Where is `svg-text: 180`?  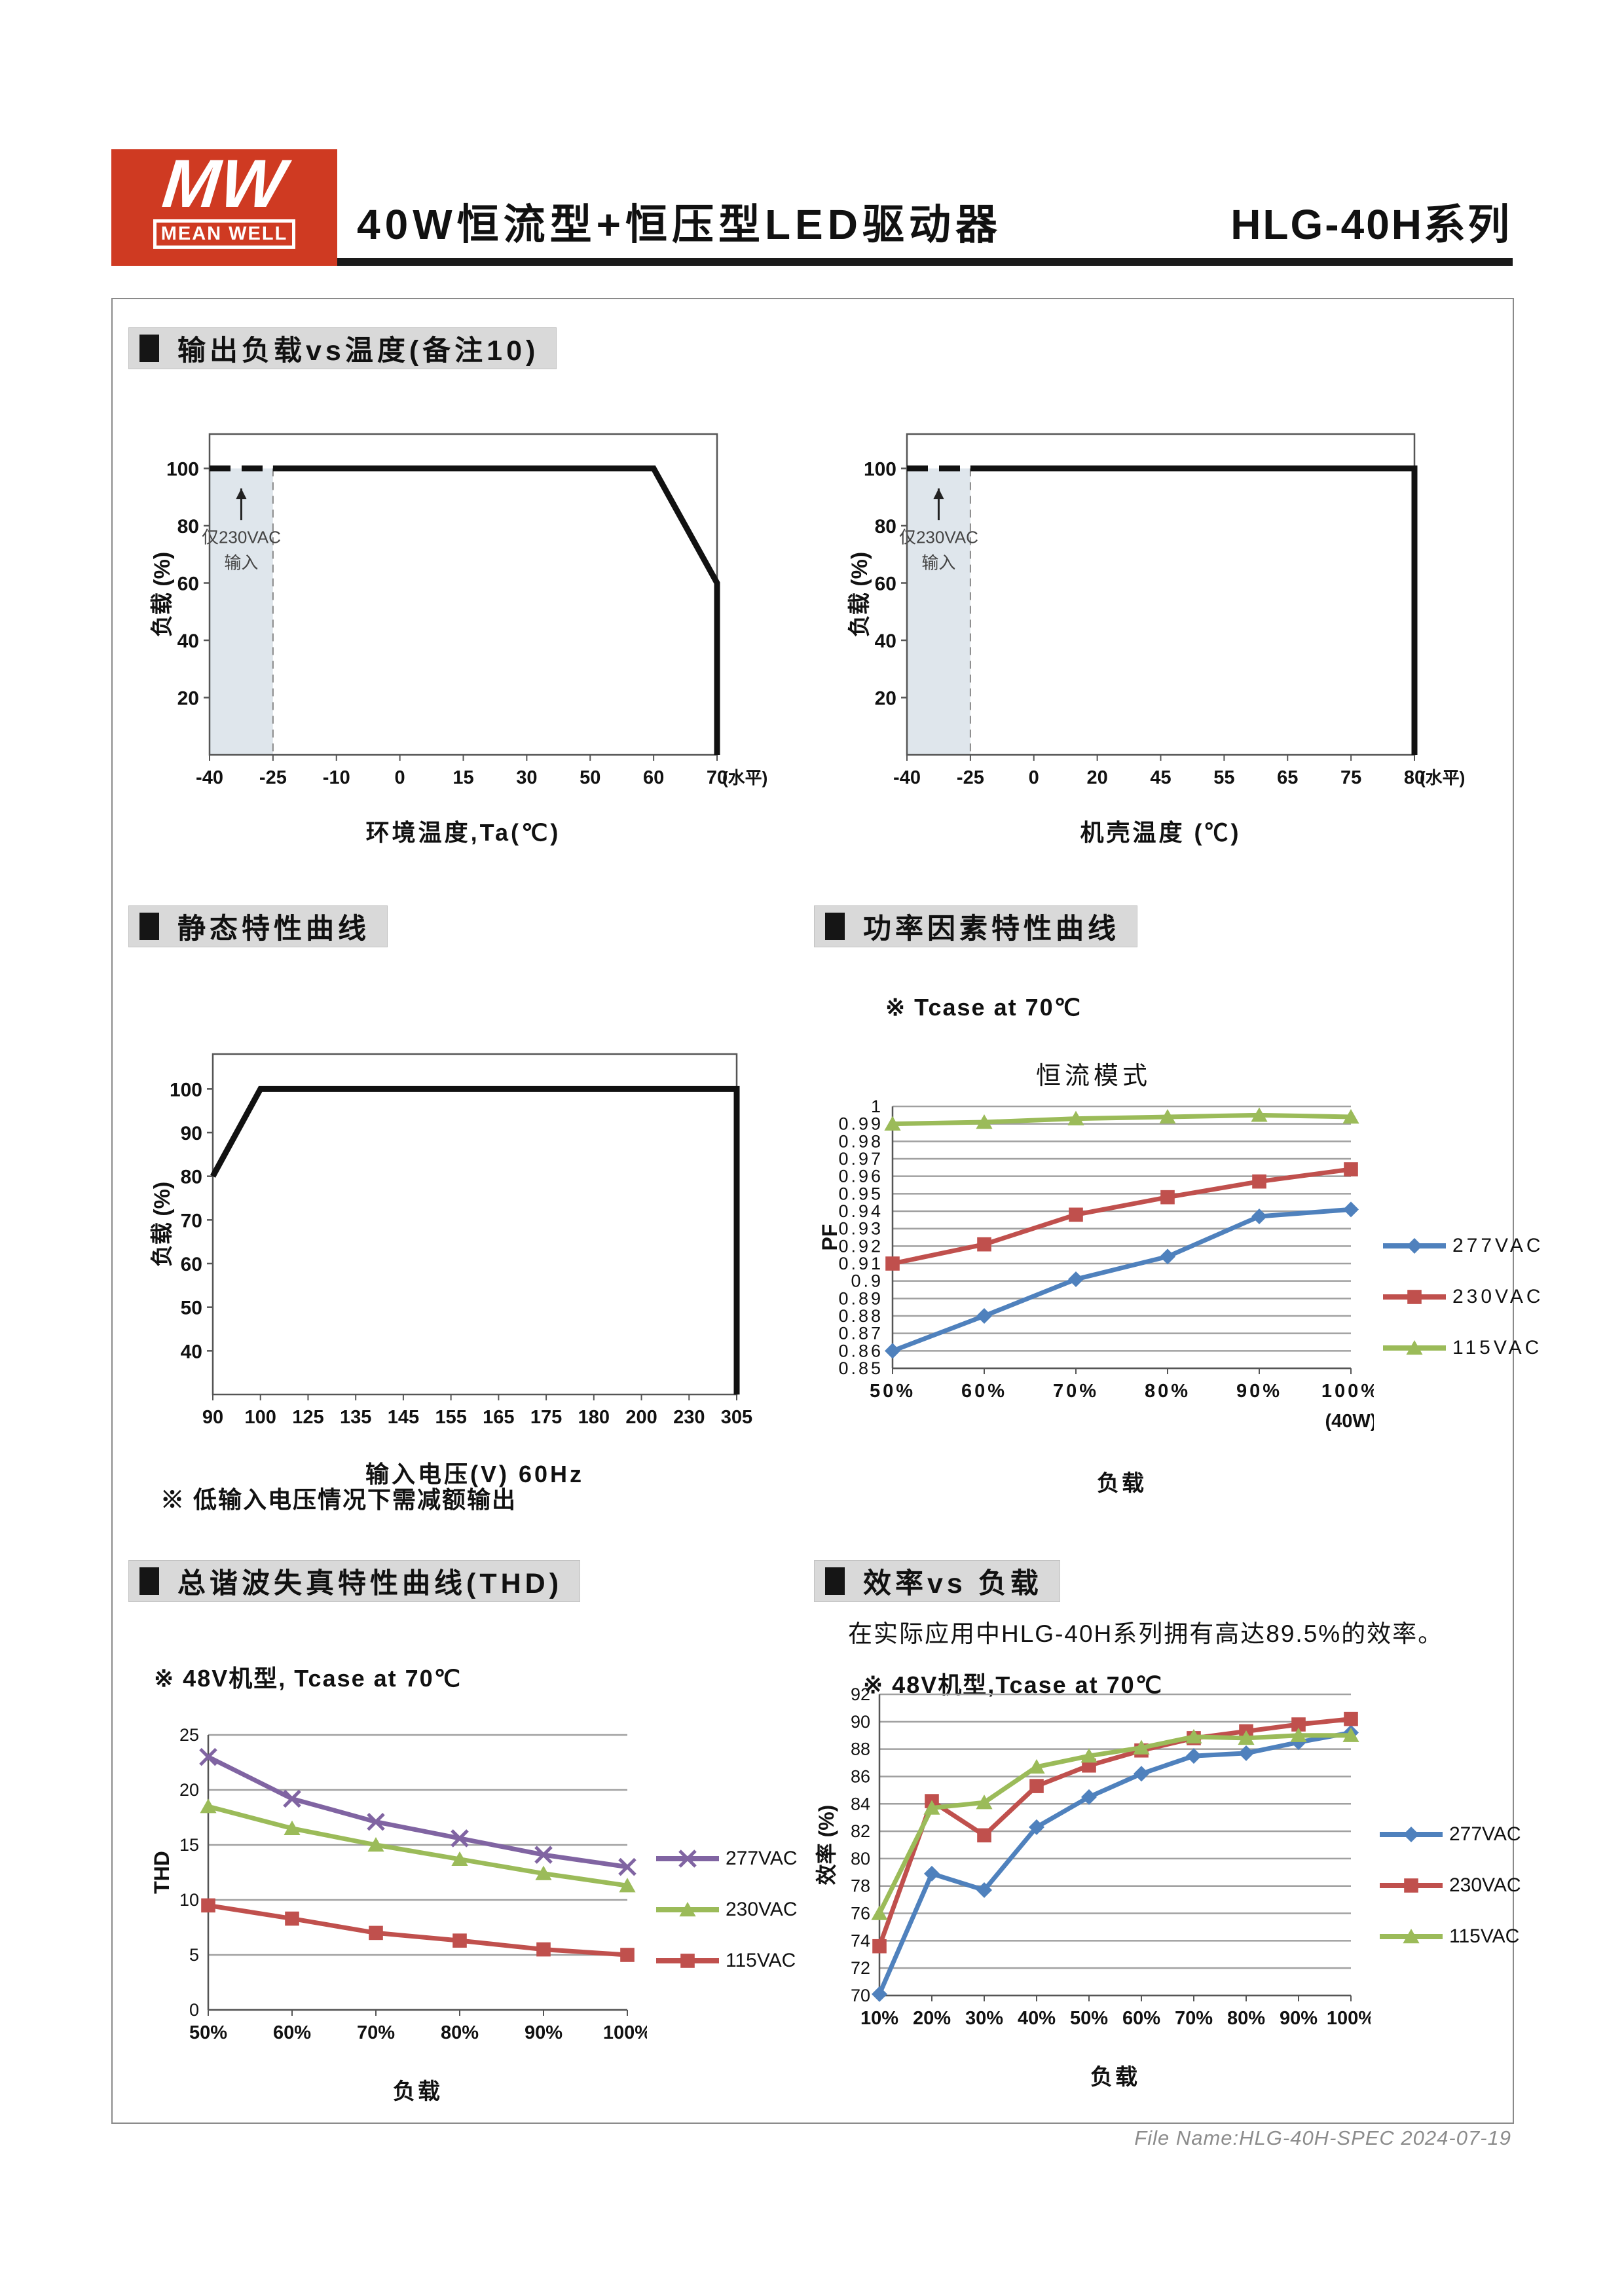 svg-text: 180 is located at coordinates (594, 1417).